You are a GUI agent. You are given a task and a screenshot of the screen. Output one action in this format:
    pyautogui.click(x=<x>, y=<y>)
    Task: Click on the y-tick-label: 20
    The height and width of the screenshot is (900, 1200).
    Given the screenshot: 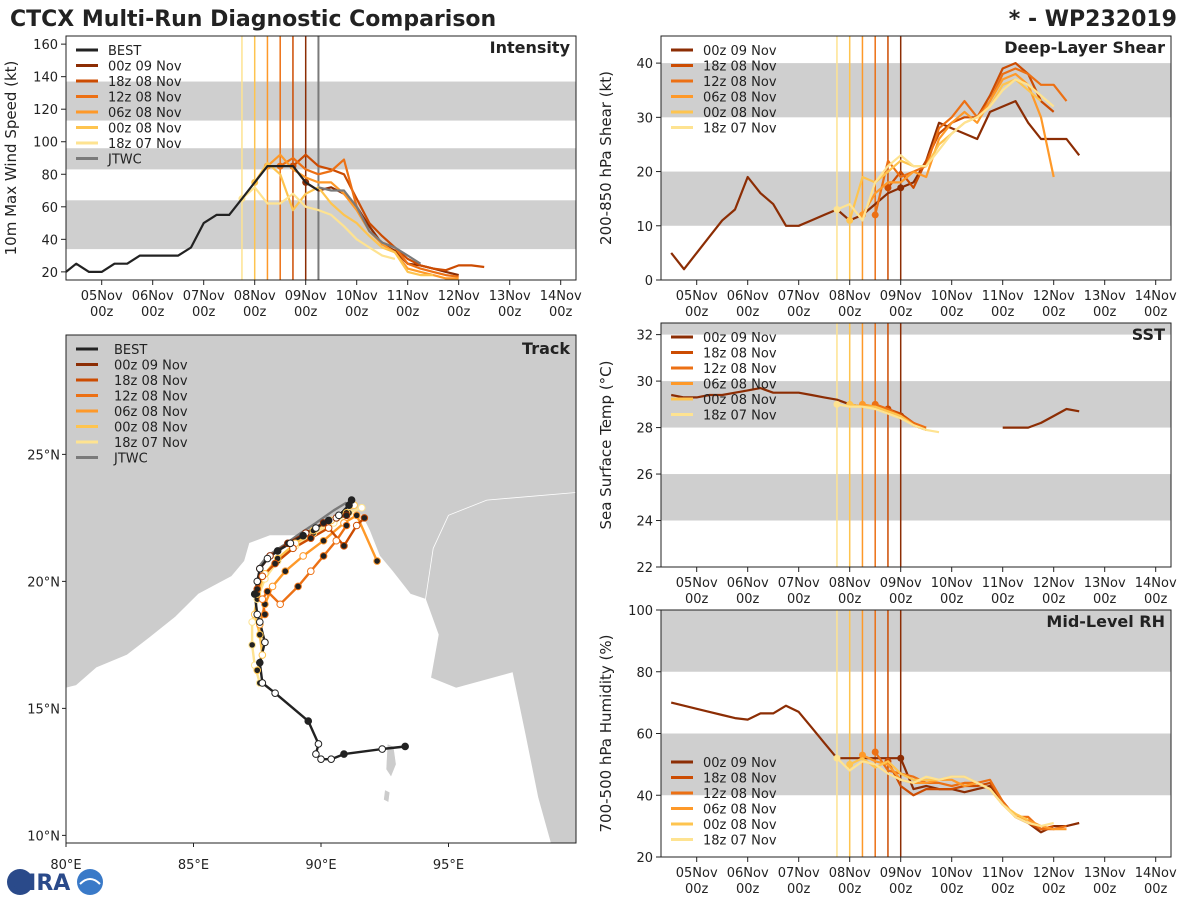 What is the action you would take?
    pyautogui.click(x=644, y=858)
    